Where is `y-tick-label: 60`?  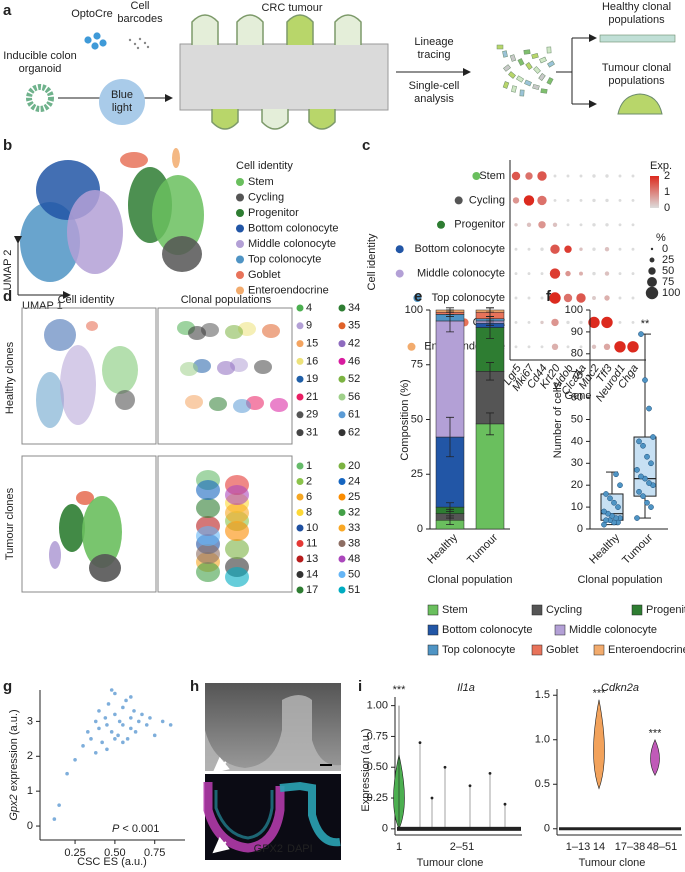 y-tick-label: 60 is located at coordinates (577, 398).